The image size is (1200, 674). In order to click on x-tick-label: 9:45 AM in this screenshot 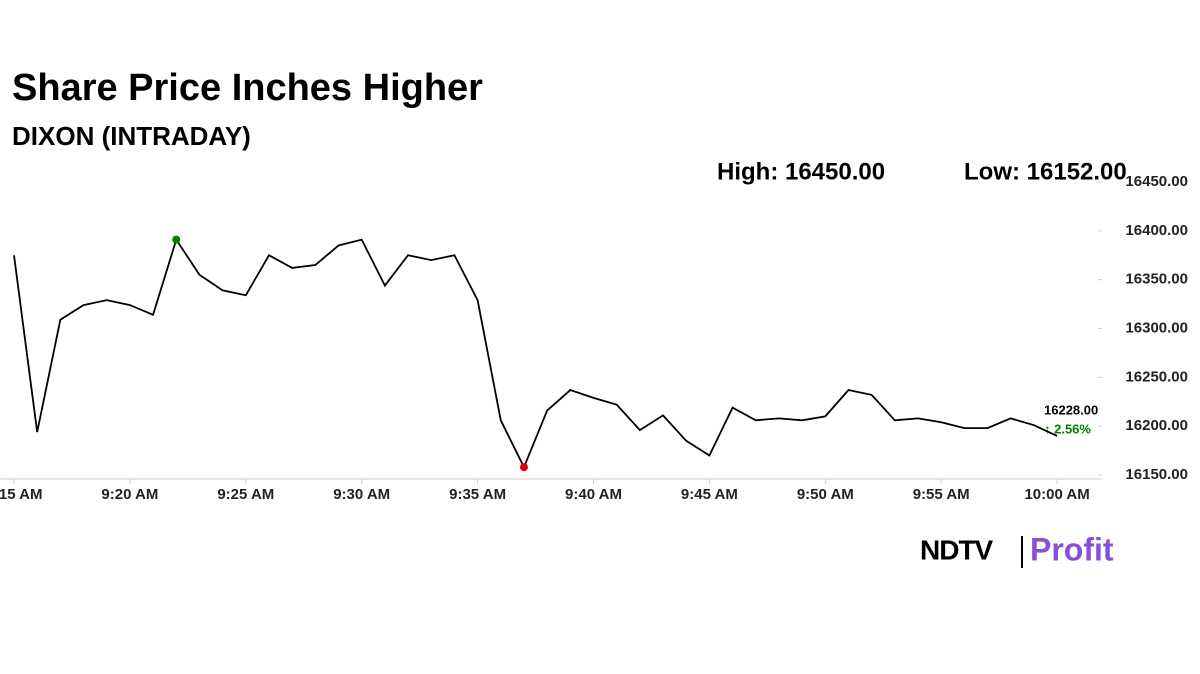, I will do `click(709, 494)`.